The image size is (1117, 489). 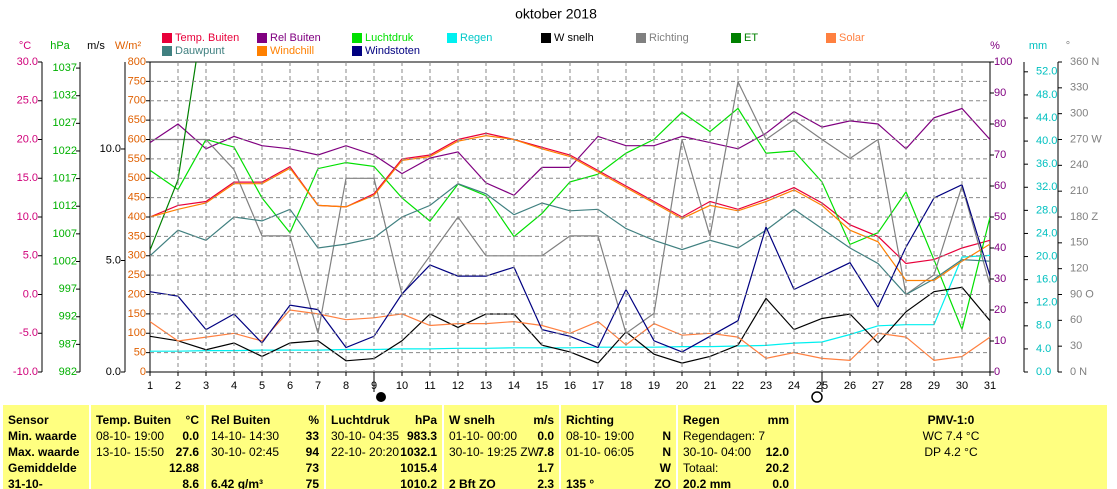 What do you see at coordinates (543, 420) in the screenshot?
I see `table-unit: m/s` at bounding box center [543, 420].